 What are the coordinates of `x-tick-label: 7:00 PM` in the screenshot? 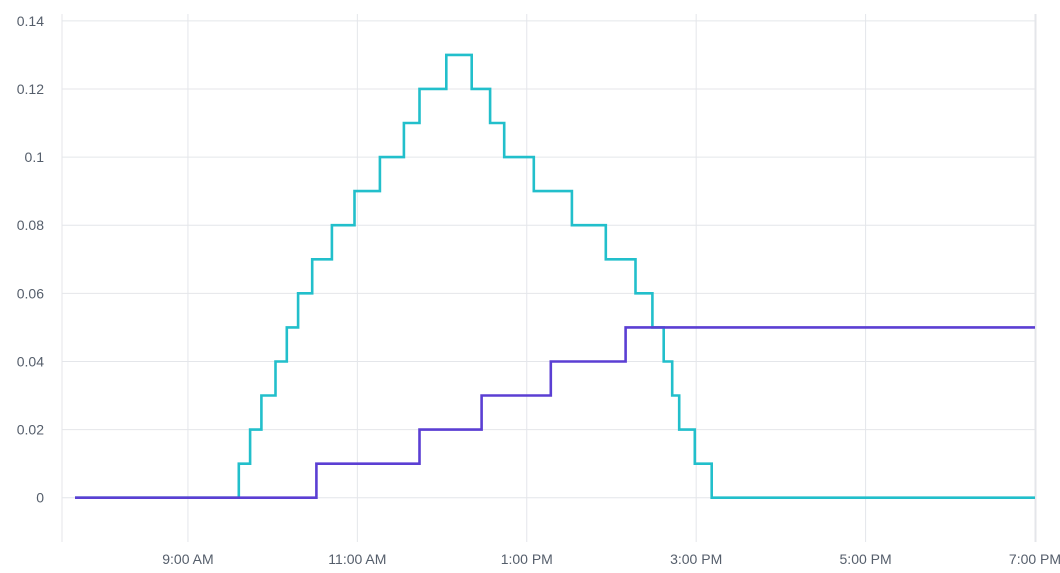 It's located at (1034, 559).